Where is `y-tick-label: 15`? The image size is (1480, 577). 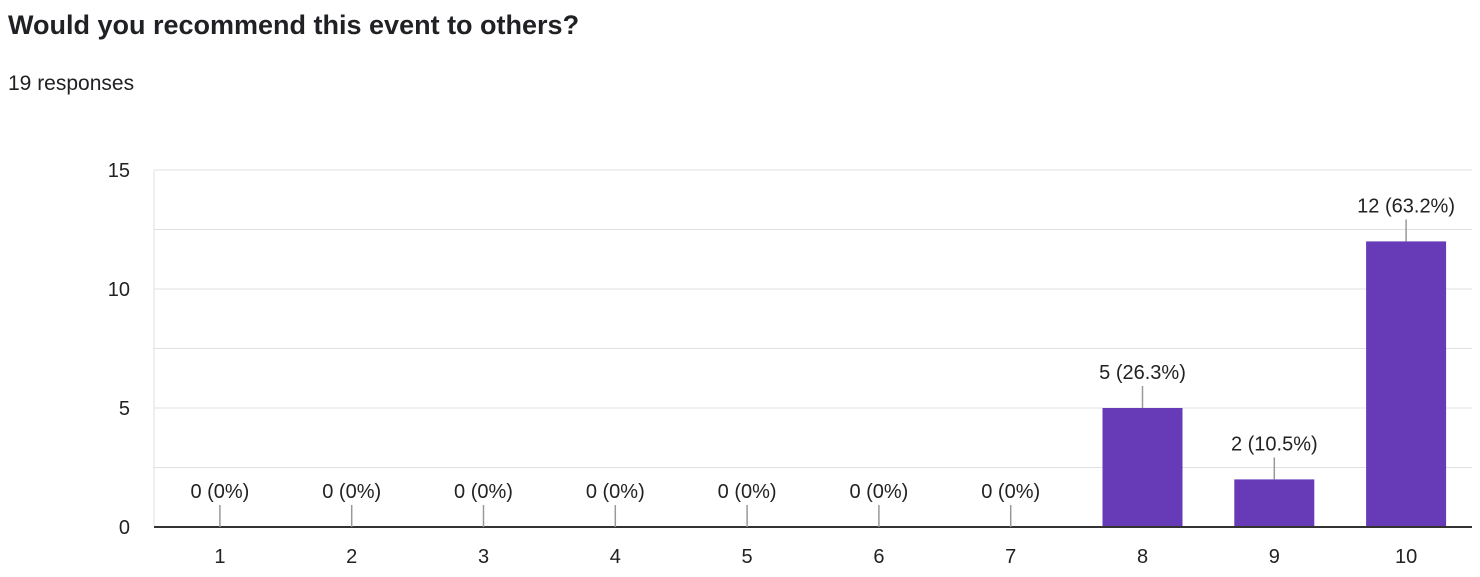
y-tick-label: 15 is located at coordinates (119, 171).